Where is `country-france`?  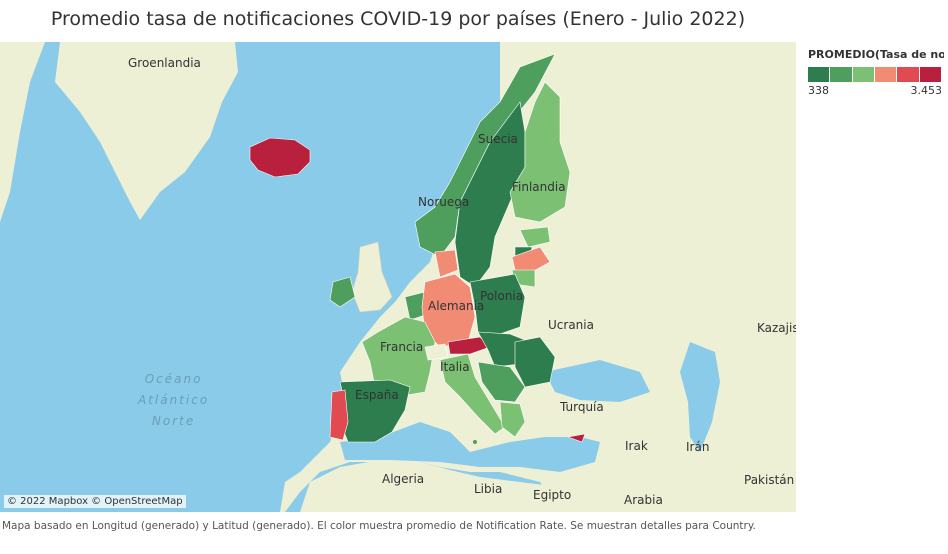 country-france is located at coordinates (398, 357).